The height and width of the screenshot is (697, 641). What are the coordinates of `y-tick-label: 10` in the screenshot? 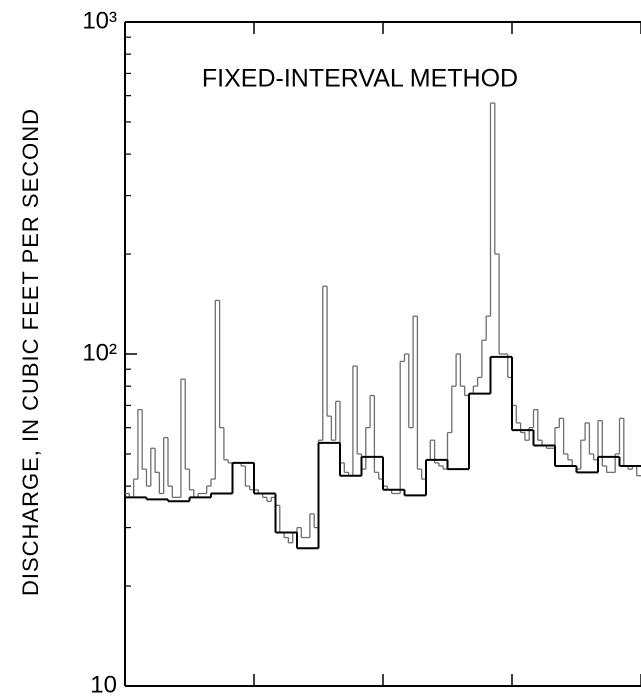 It's located at (103, 684).